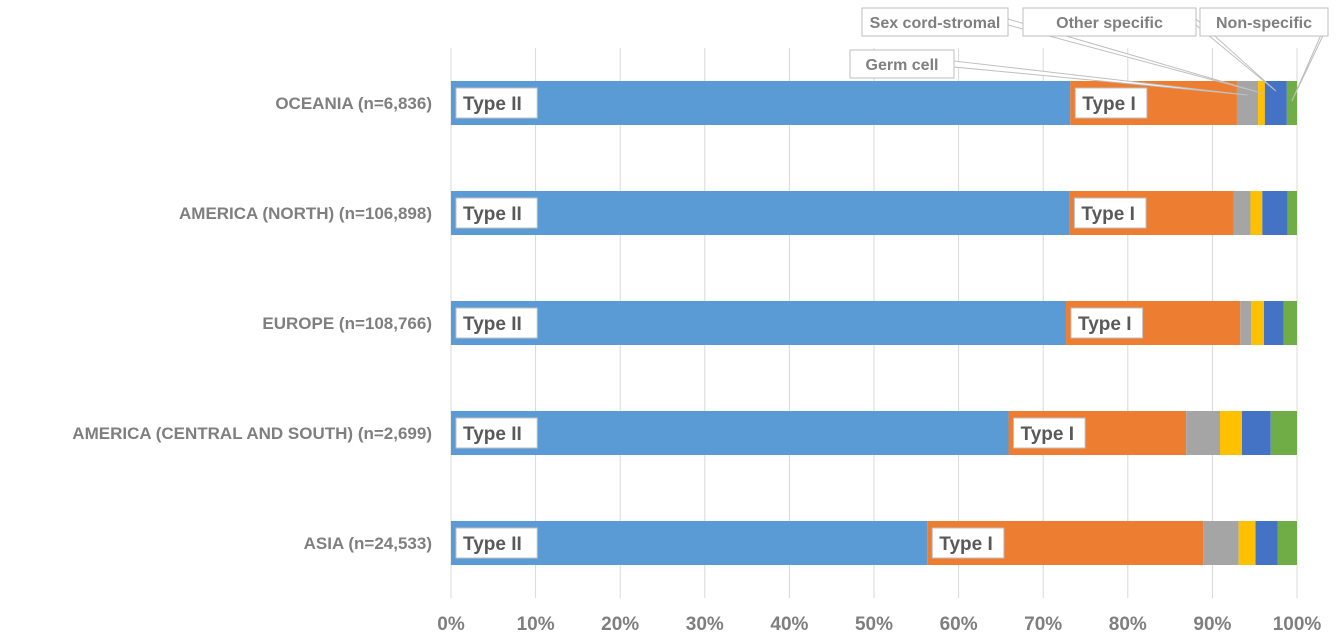 The image size is (1342, 637). Describe the element at coordinates (705, 624) in the screenshot. I see `x-tick-label: 30%` at that location.